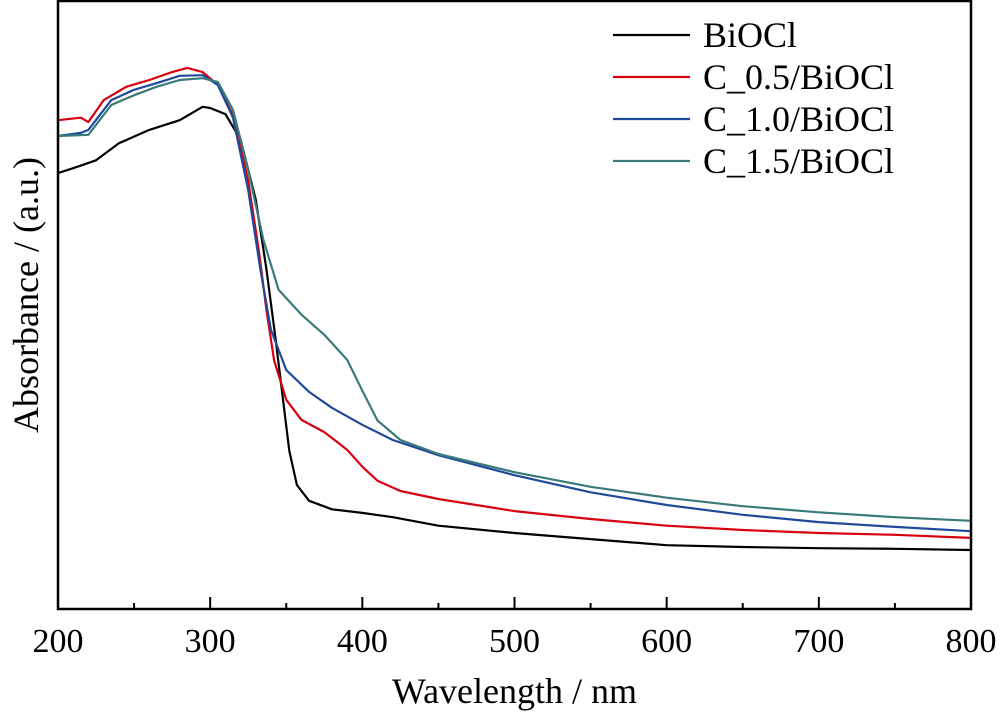 The height and width of the screenshot is (717, 1000). Describe the element at coordinates (514, 603) in the screenshot. I see `x-axis-ticks` at that location.